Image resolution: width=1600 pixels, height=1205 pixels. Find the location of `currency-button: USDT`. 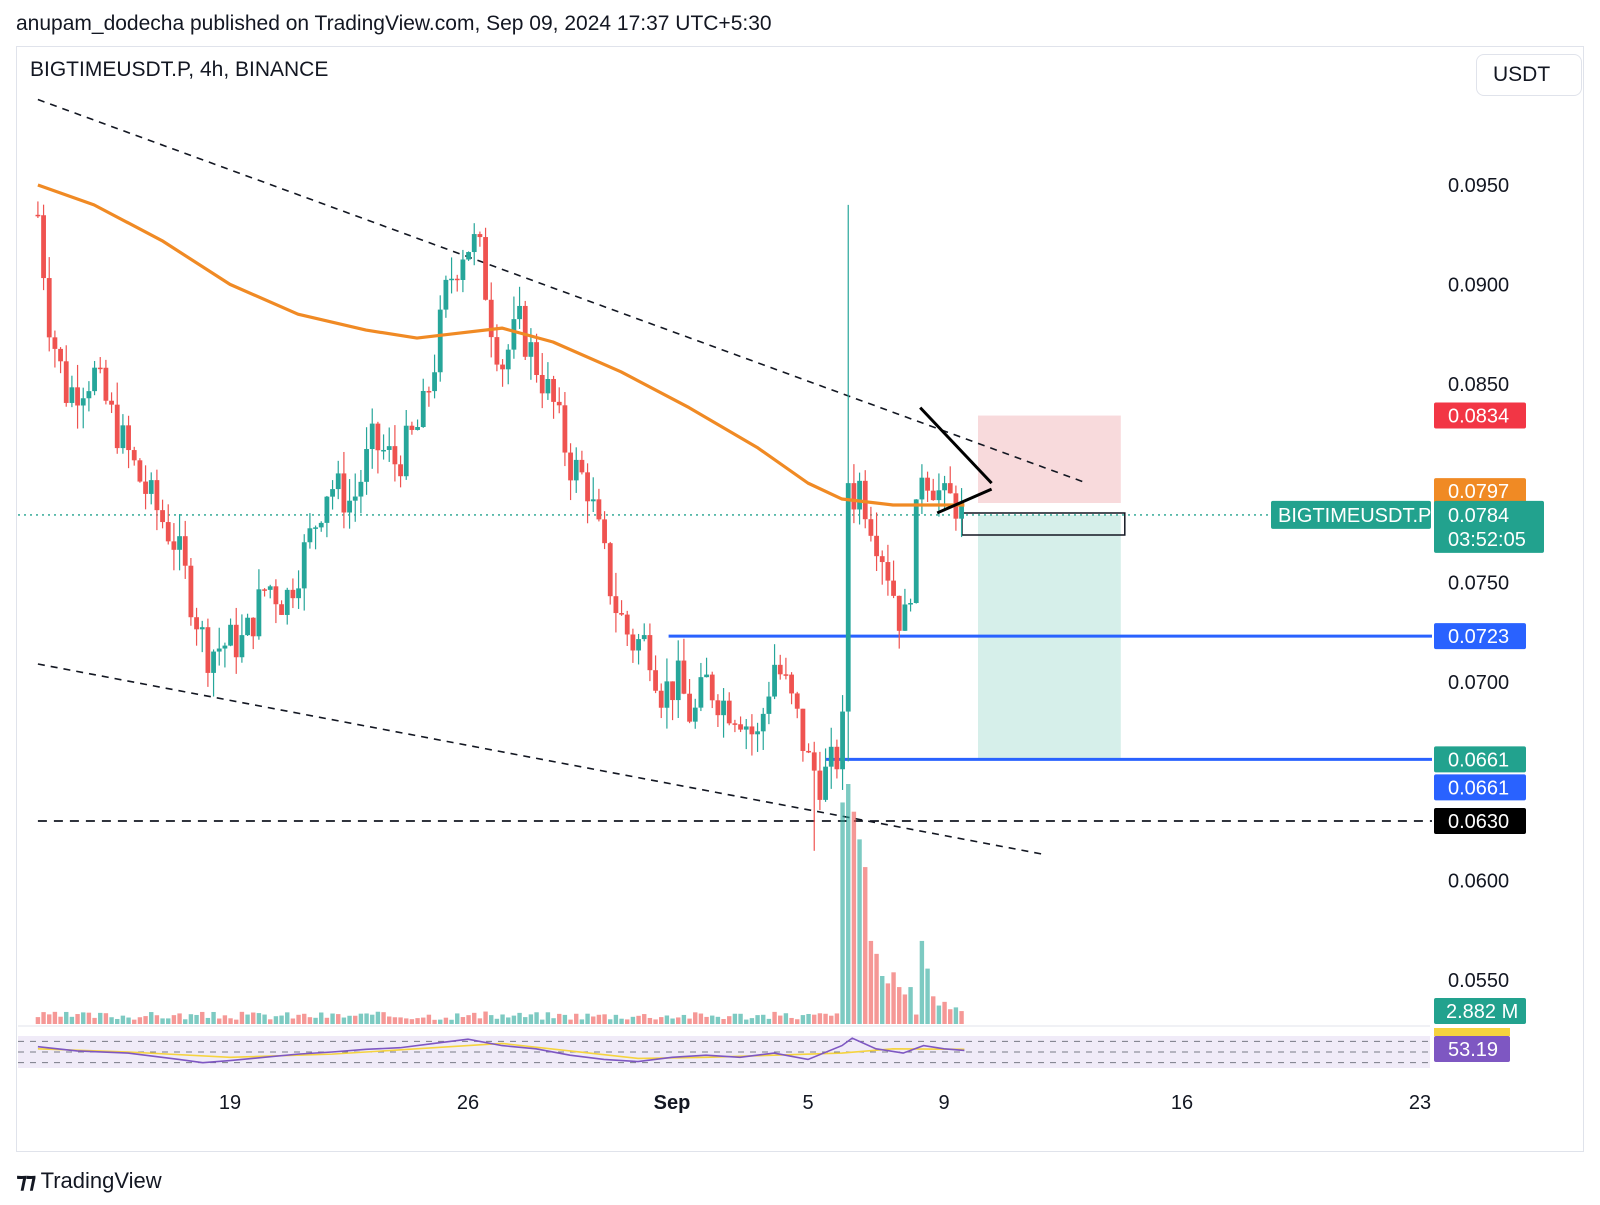

currency-button: USDT is located at coordinates (1529, 75).